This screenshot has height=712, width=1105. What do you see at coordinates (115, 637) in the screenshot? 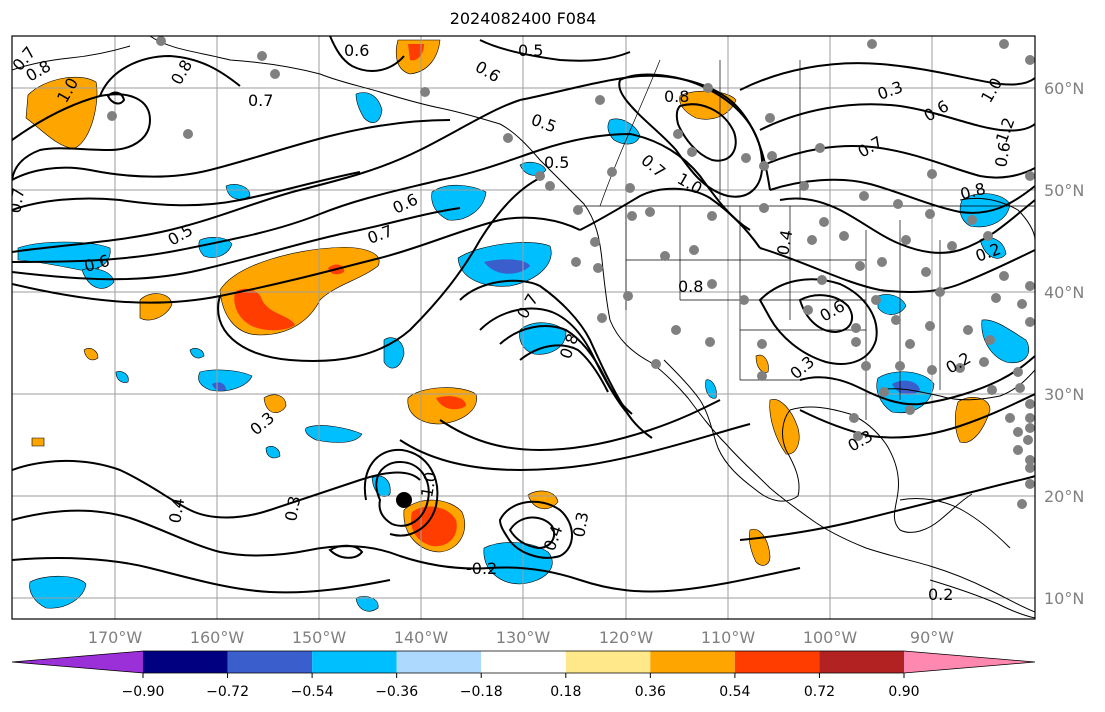
I see `lon-label-170w: 170°W` at bounding box center [115, 637].